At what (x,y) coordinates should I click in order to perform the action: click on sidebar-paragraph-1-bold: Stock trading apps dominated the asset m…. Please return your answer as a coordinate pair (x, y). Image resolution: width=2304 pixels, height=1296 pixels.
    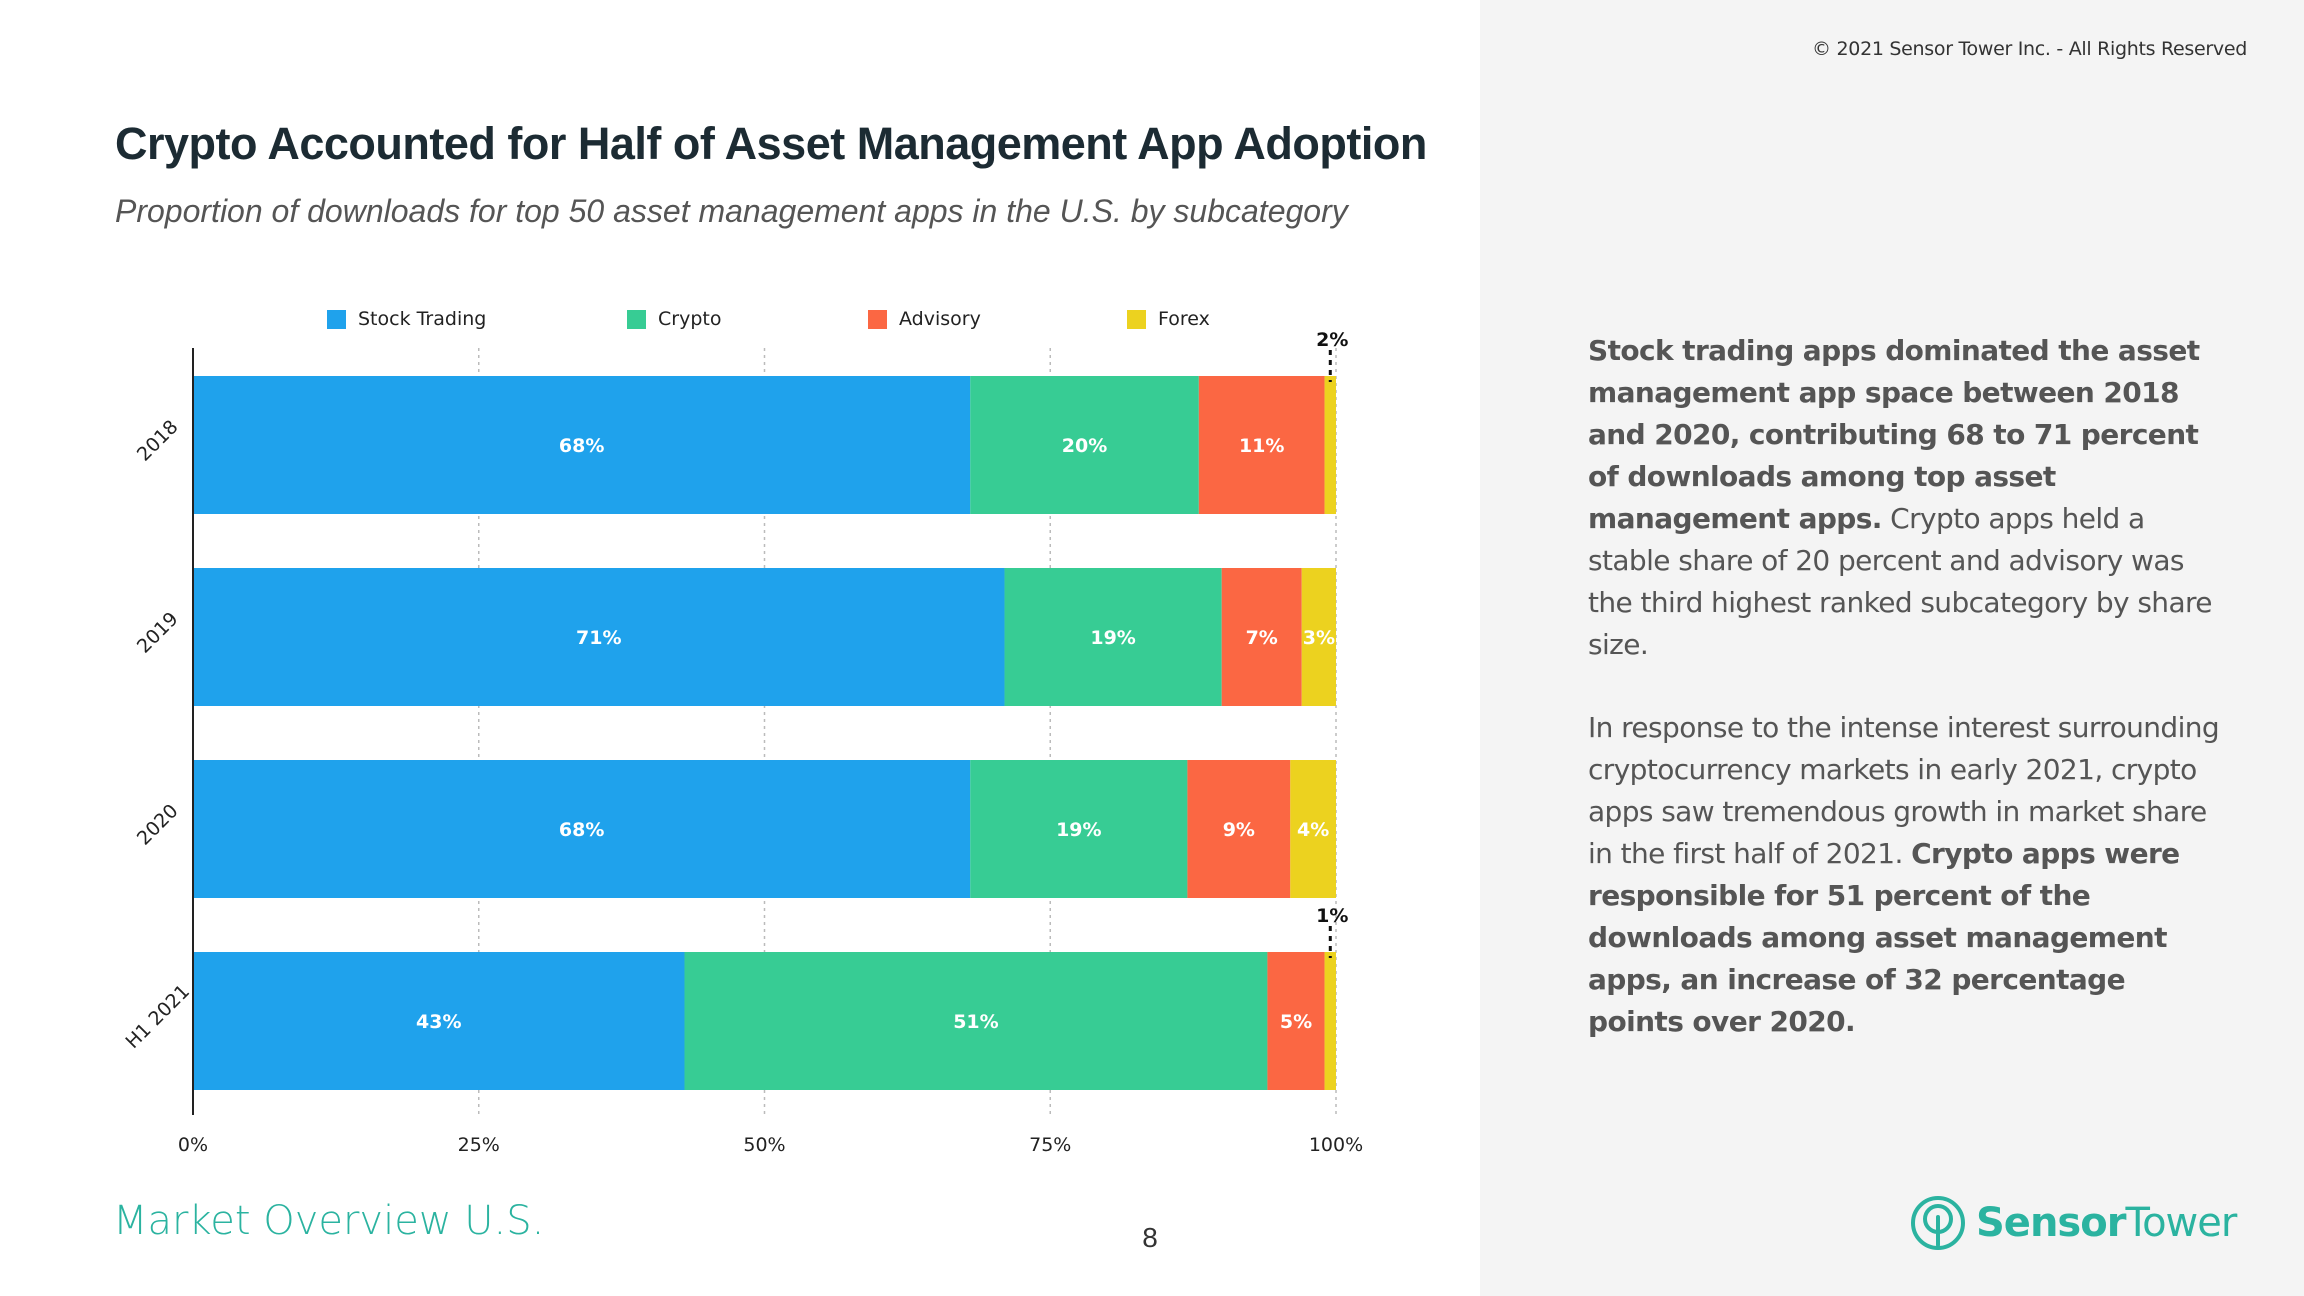
    Looking at the image, I should click on (1894, 434).